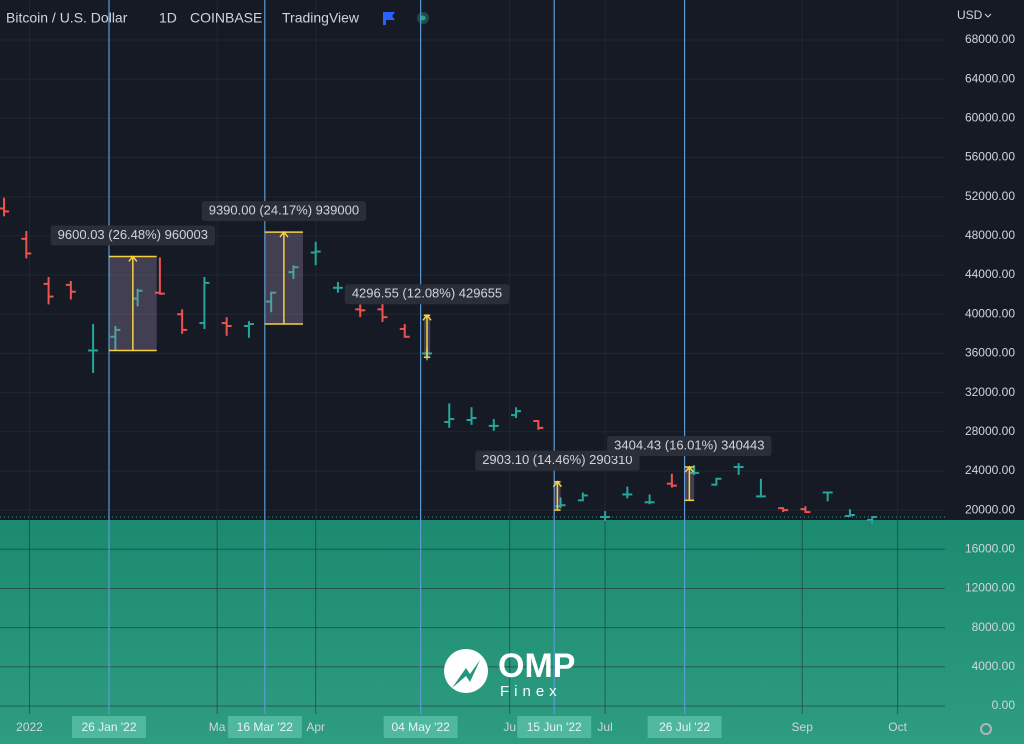  I want to click on logo-sub: Finex, so click(531, 691).